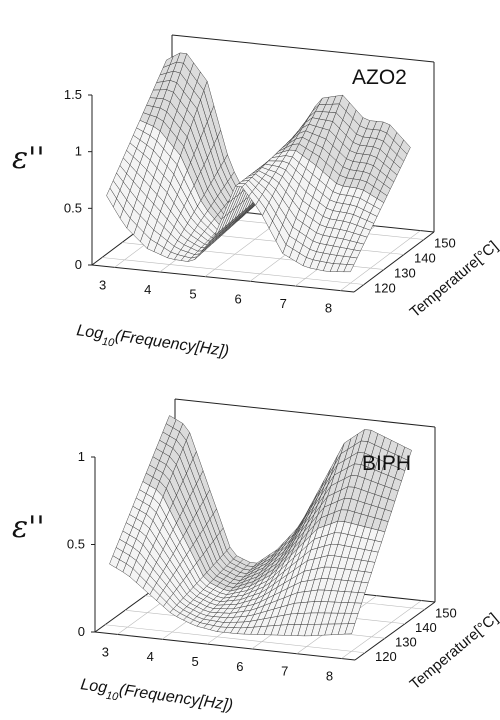  Describe the element at coordinates (386, 463) in the screenshot. I see `chart-title: BIPH` at that location.